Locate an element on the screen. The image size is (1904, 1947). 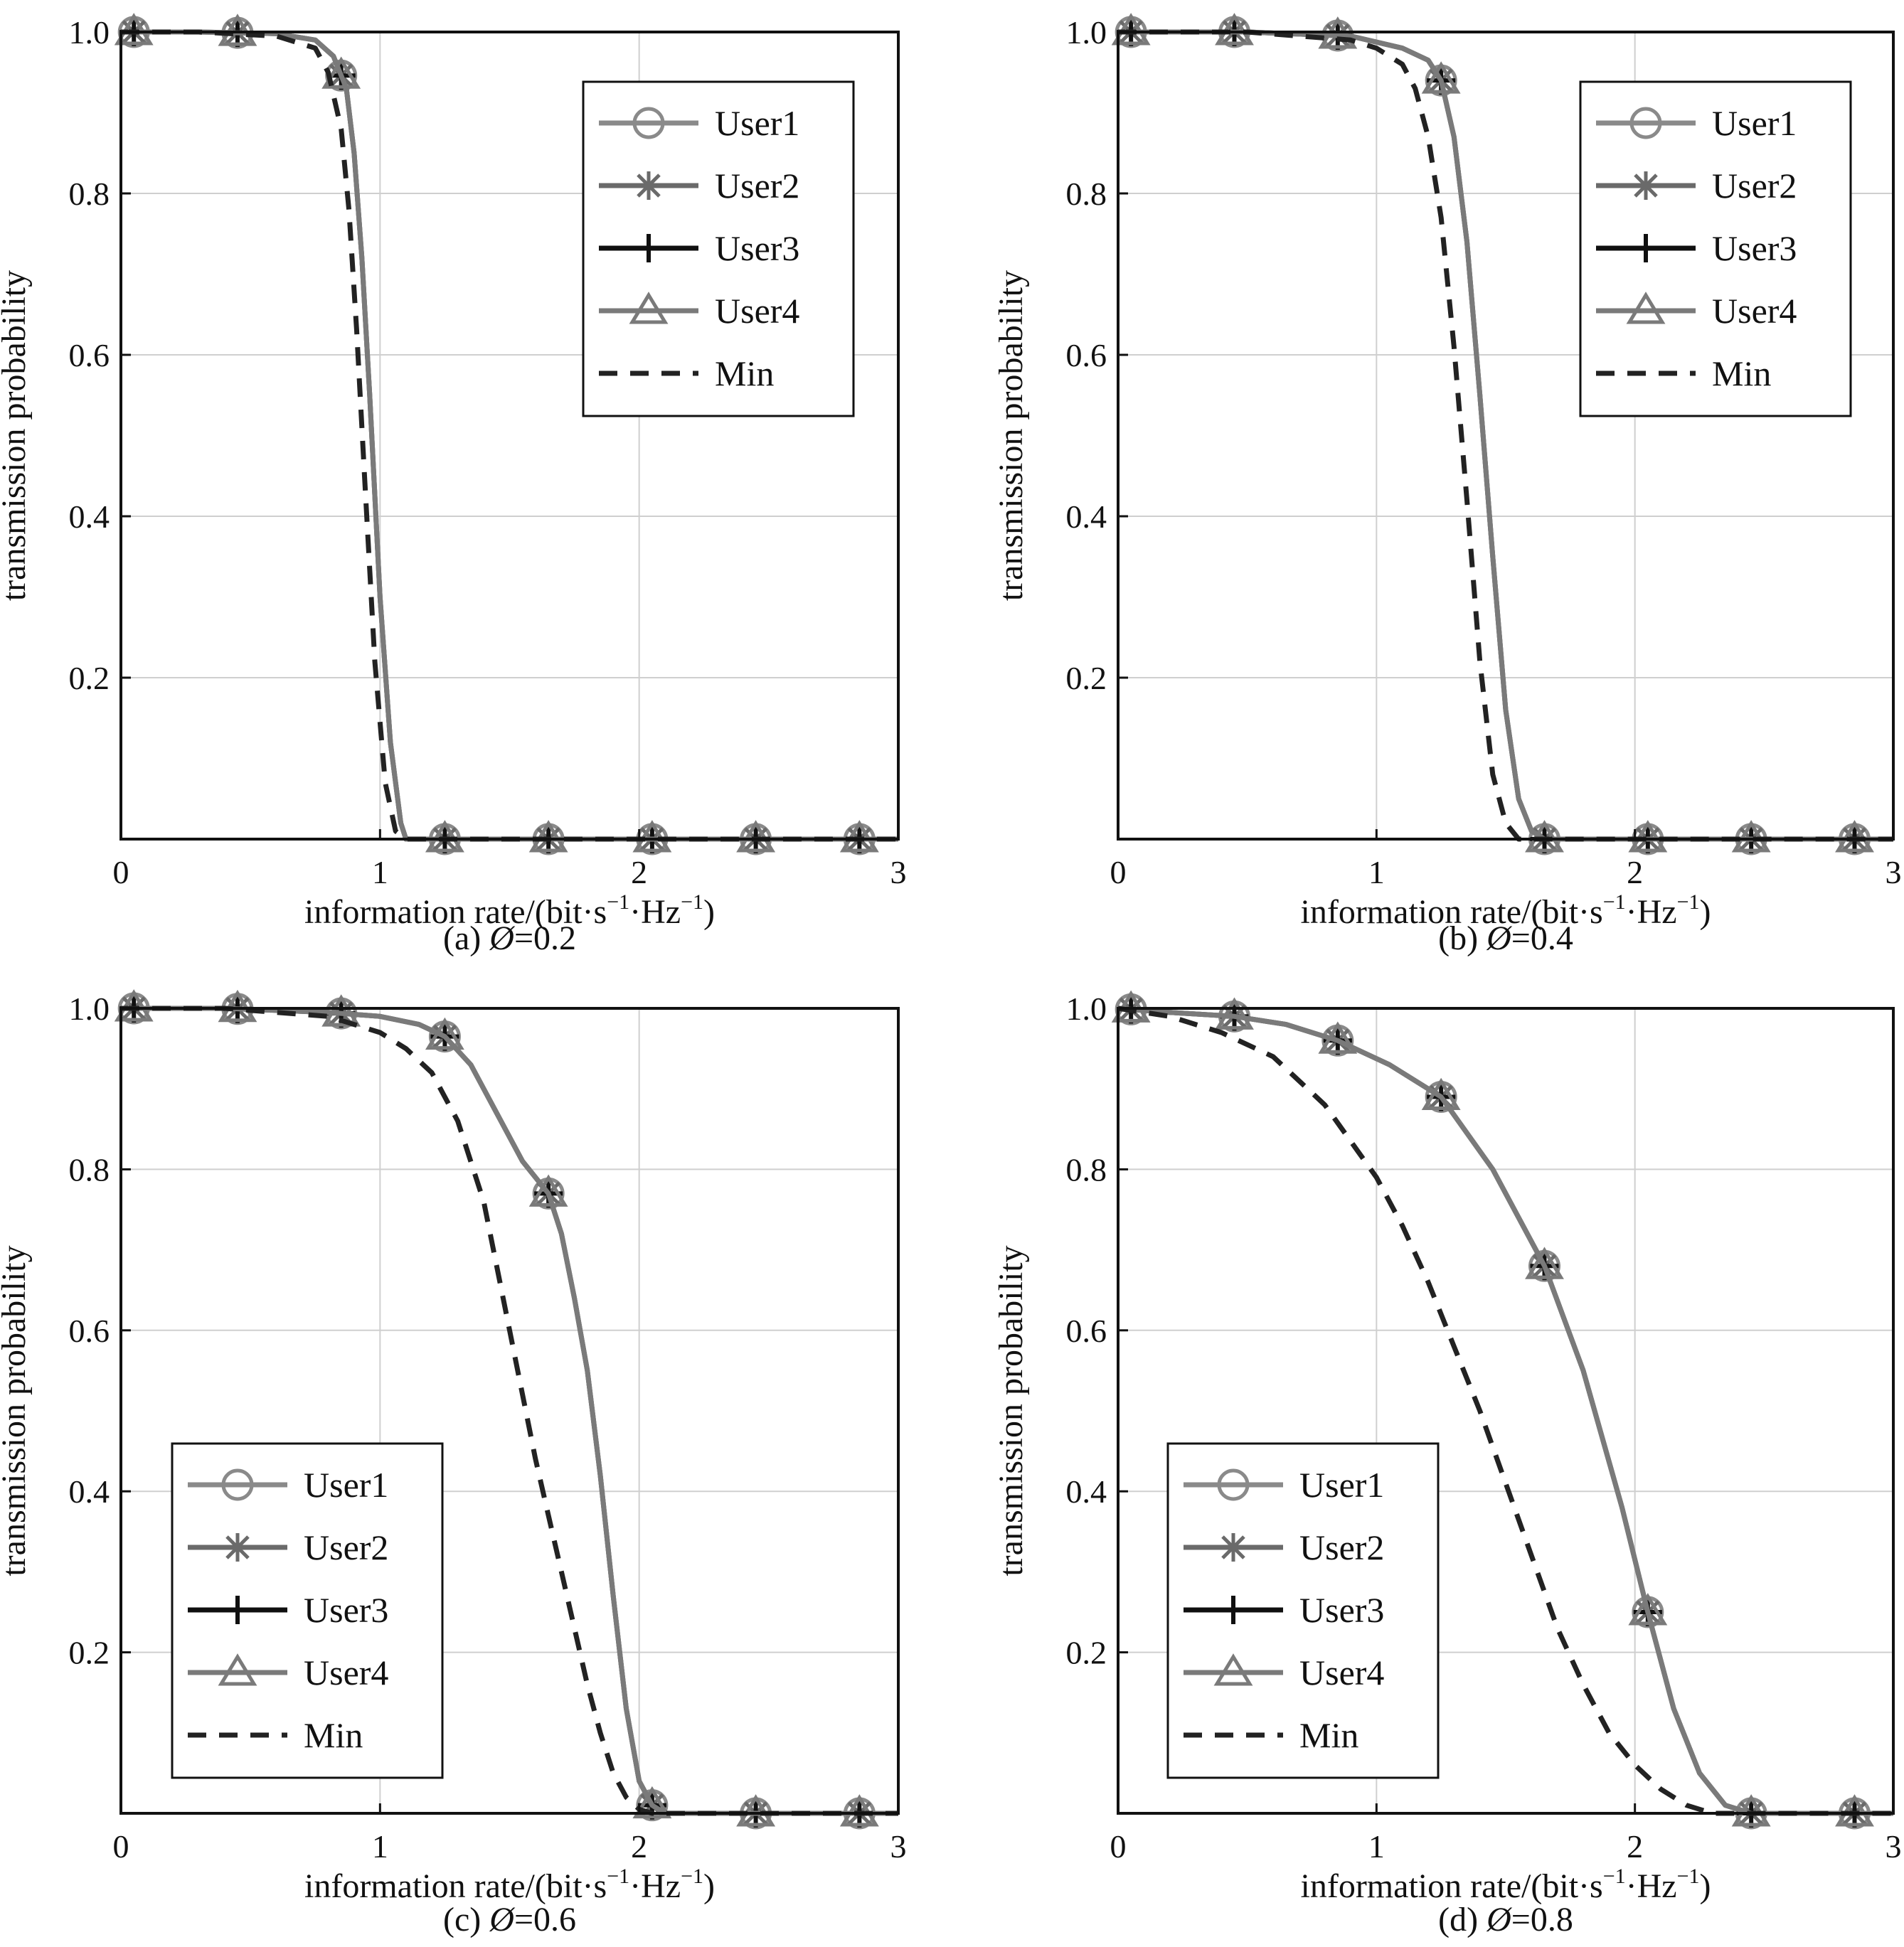
subplot-caption: (a) Ø=0.2 is located at coordinates (509, 938).